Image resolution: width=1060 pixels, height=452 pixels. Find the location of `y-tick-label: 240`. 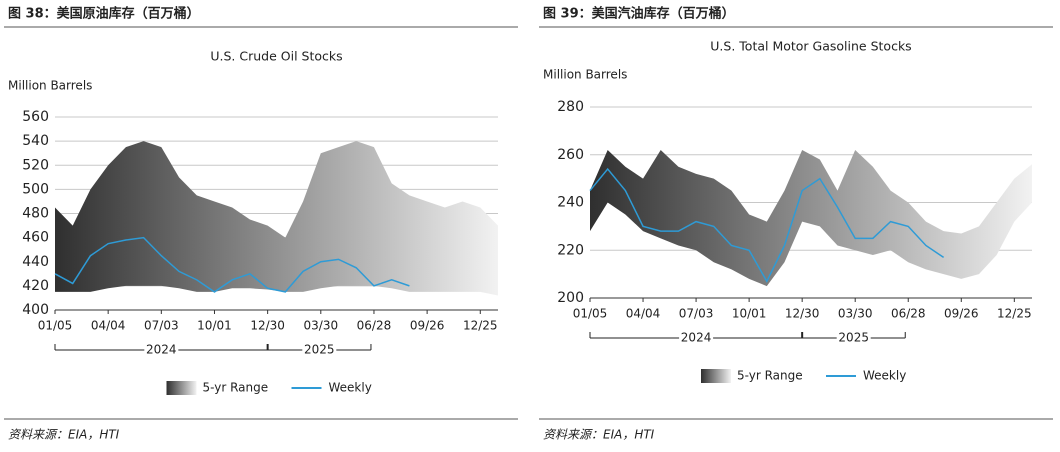

y-tick-label: 240 is located at coordinates (570, 203).